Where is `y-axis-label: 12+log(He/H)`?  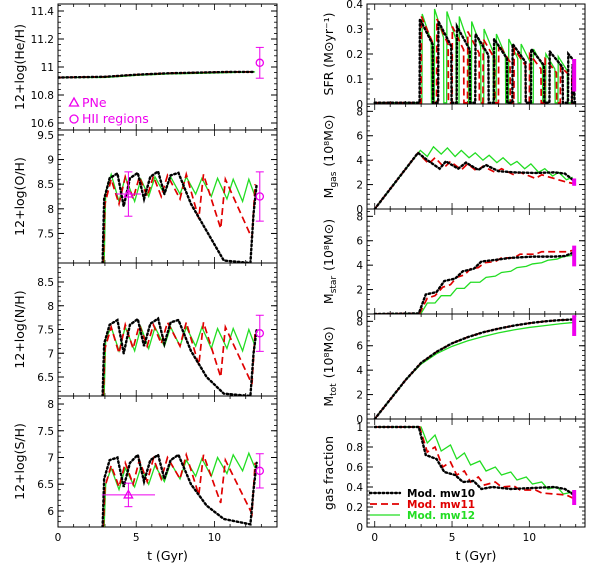
y-axis-label: 12+log(He/H) is located at coordinates (19, 67).